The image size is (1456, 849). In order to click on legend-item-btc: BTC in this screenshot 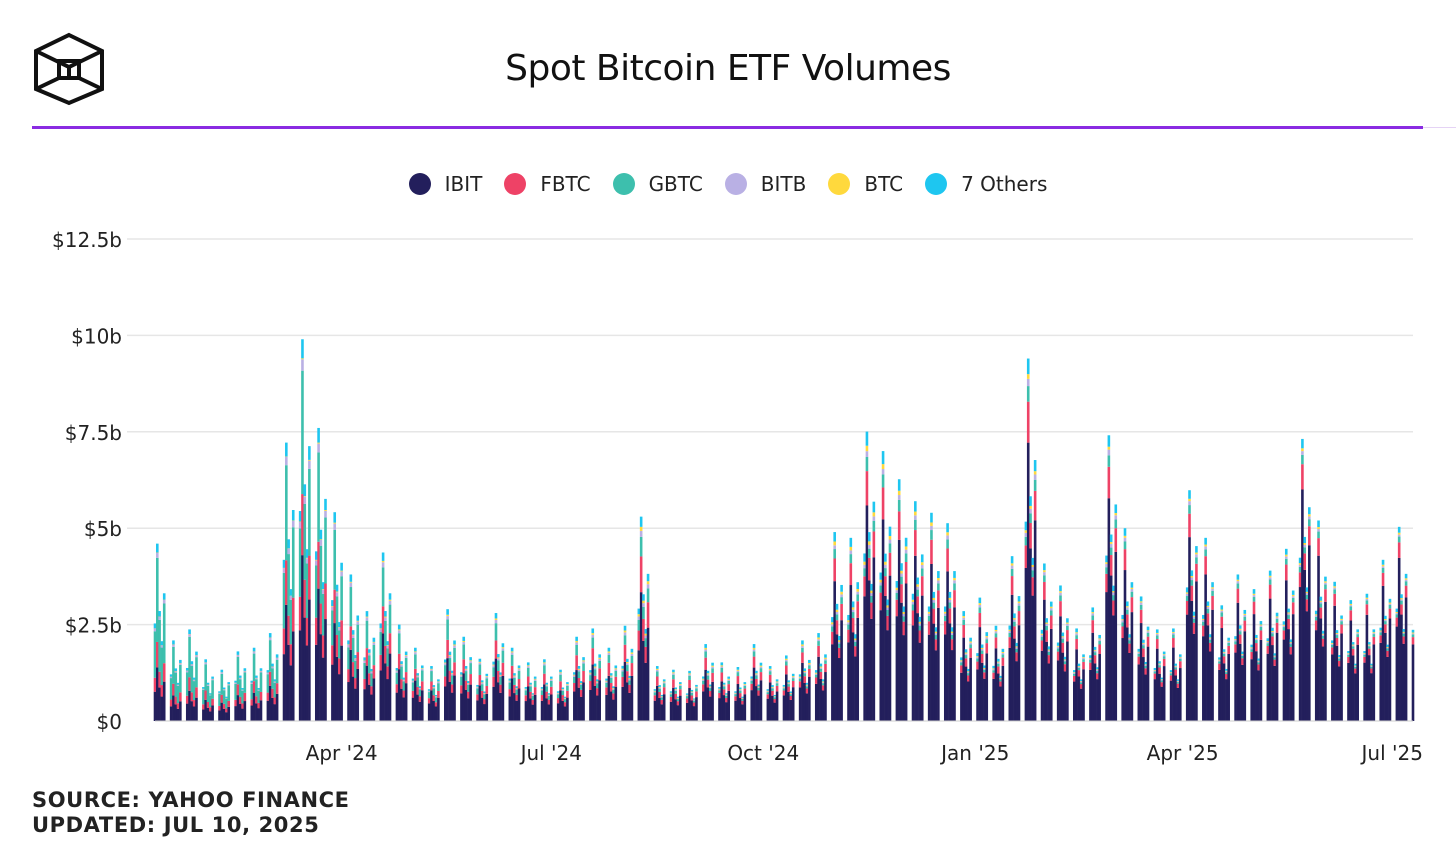, I will do `click(865, 184)`.